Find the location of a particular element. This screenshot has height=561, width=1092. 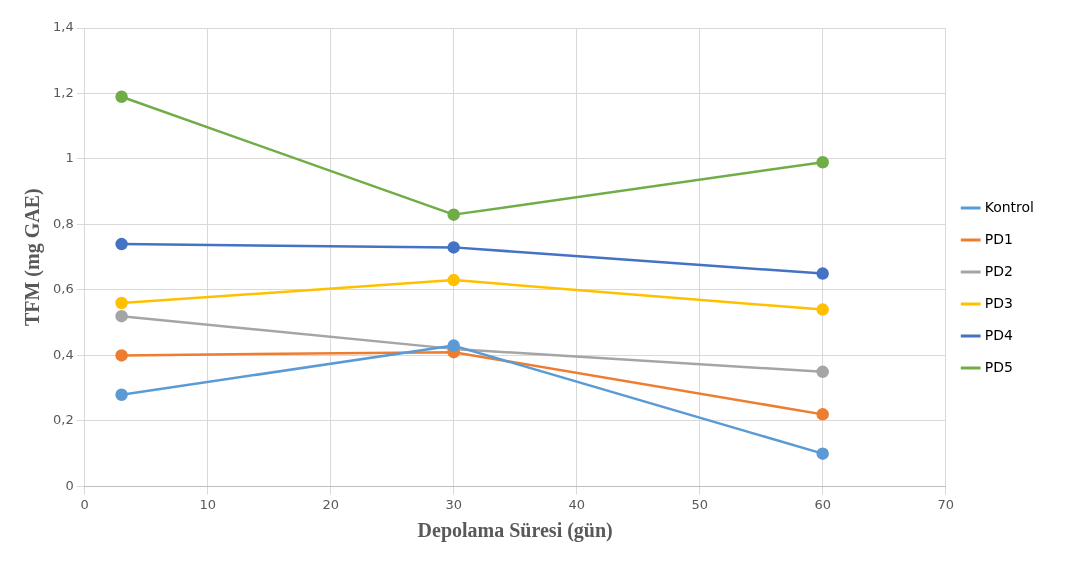

y-tick-label: 0,2 is located at coordinates (63, 420).